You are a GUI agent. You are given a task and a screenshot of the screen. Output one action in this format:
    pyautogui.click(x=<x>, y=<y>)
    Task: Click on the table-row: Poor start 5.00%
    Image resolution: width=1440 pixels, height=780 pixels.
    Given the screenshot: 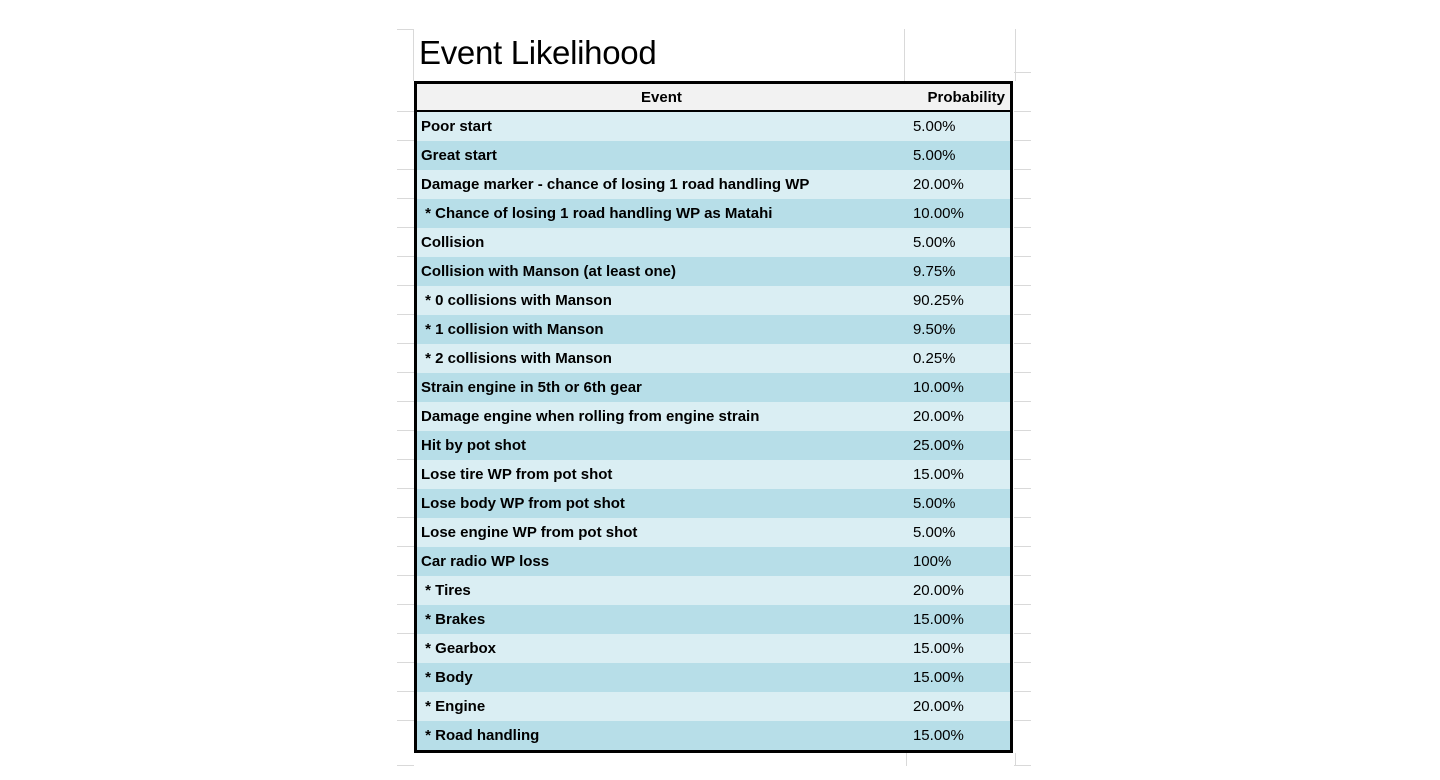 What is the action you would take?
    pyautogui.click(x=713, y=126)
    